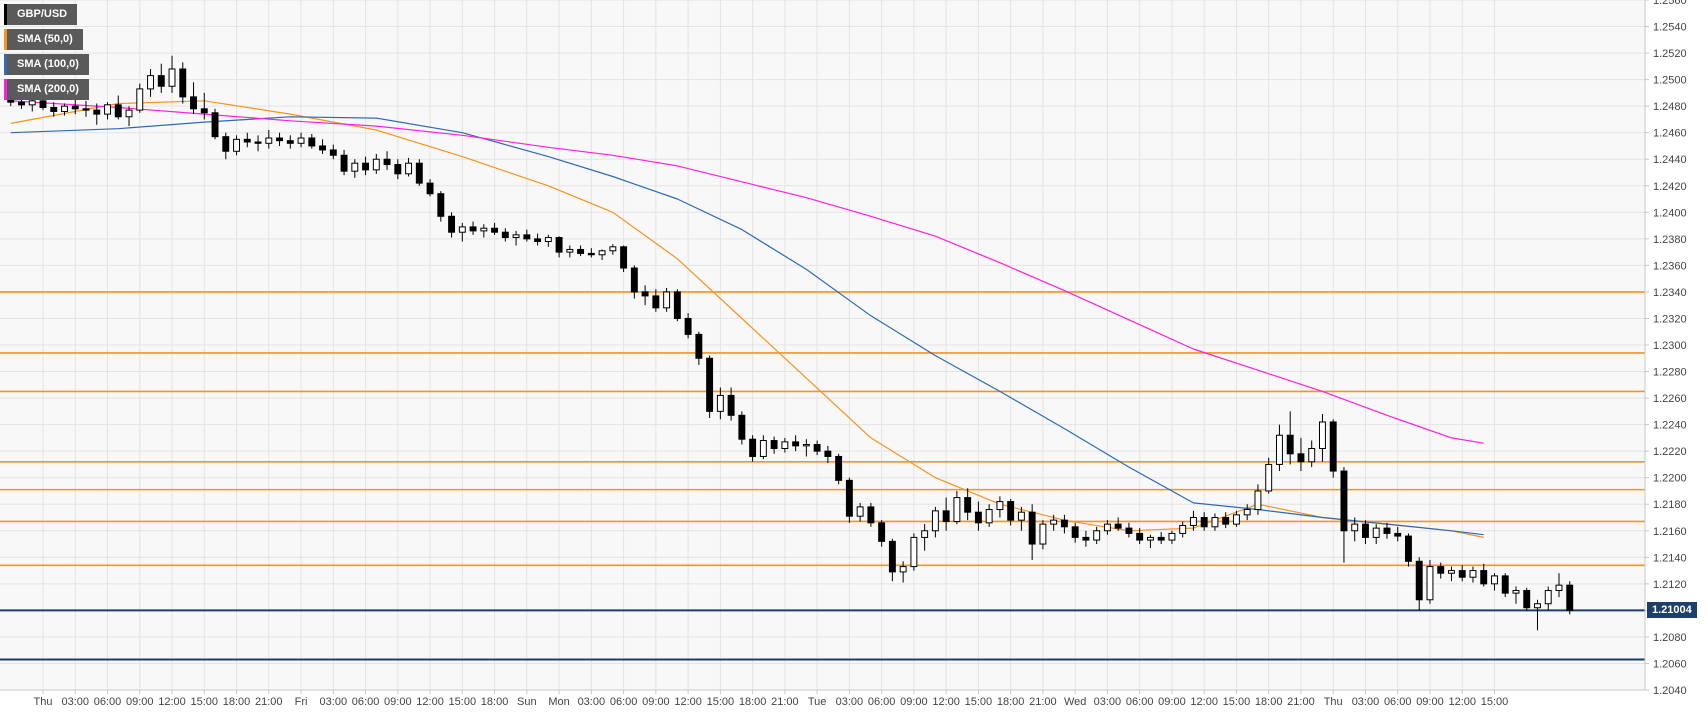 The image size is (1707, 712). Describe the element at coordinates (1269, 702) in the screenshot. I see `x-tick-label: 18:00` at that location.